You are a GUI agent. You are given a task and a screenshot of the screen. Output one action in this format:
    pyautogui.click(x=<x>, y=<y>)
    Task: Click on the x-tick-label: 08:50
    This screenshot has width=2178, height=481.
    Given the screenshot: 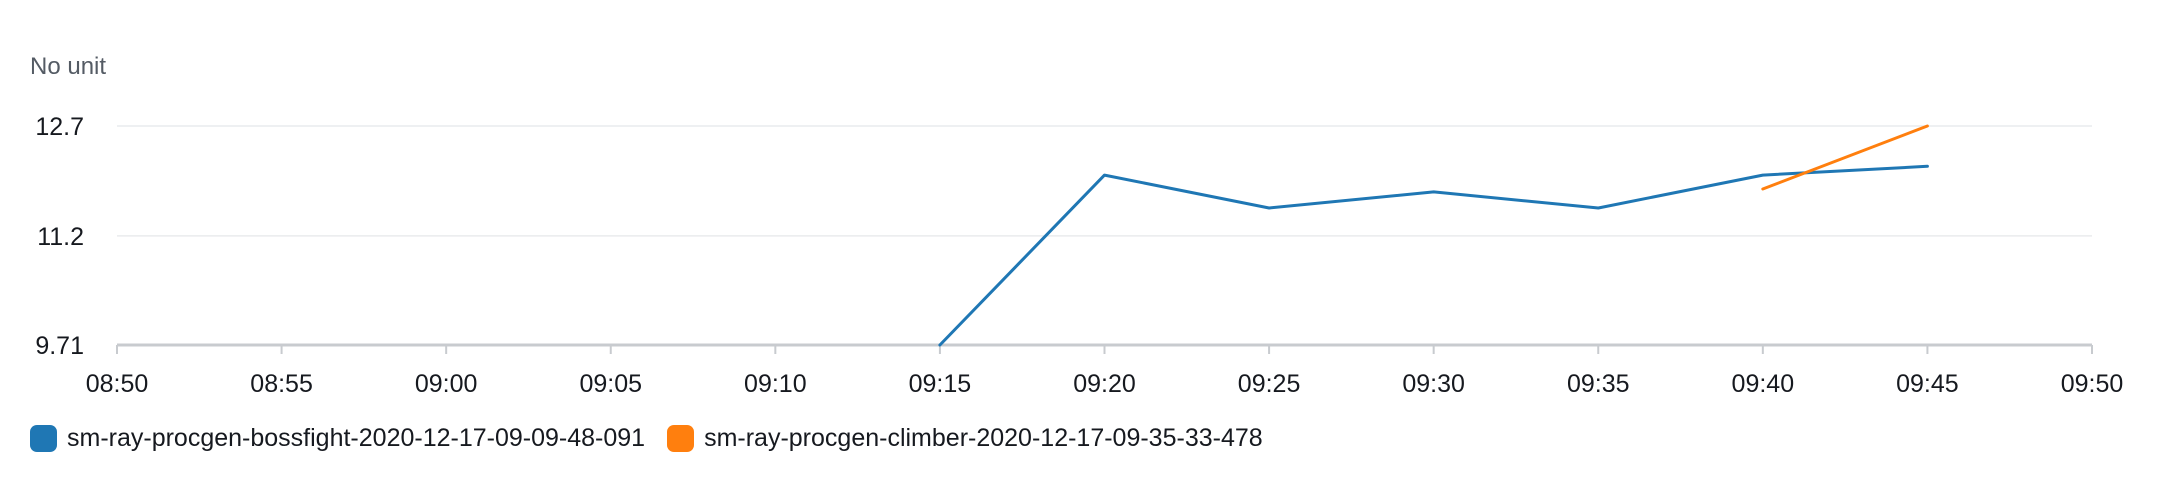 What is the action you would take?
    pyautogui.click(x=117, y=384)
    